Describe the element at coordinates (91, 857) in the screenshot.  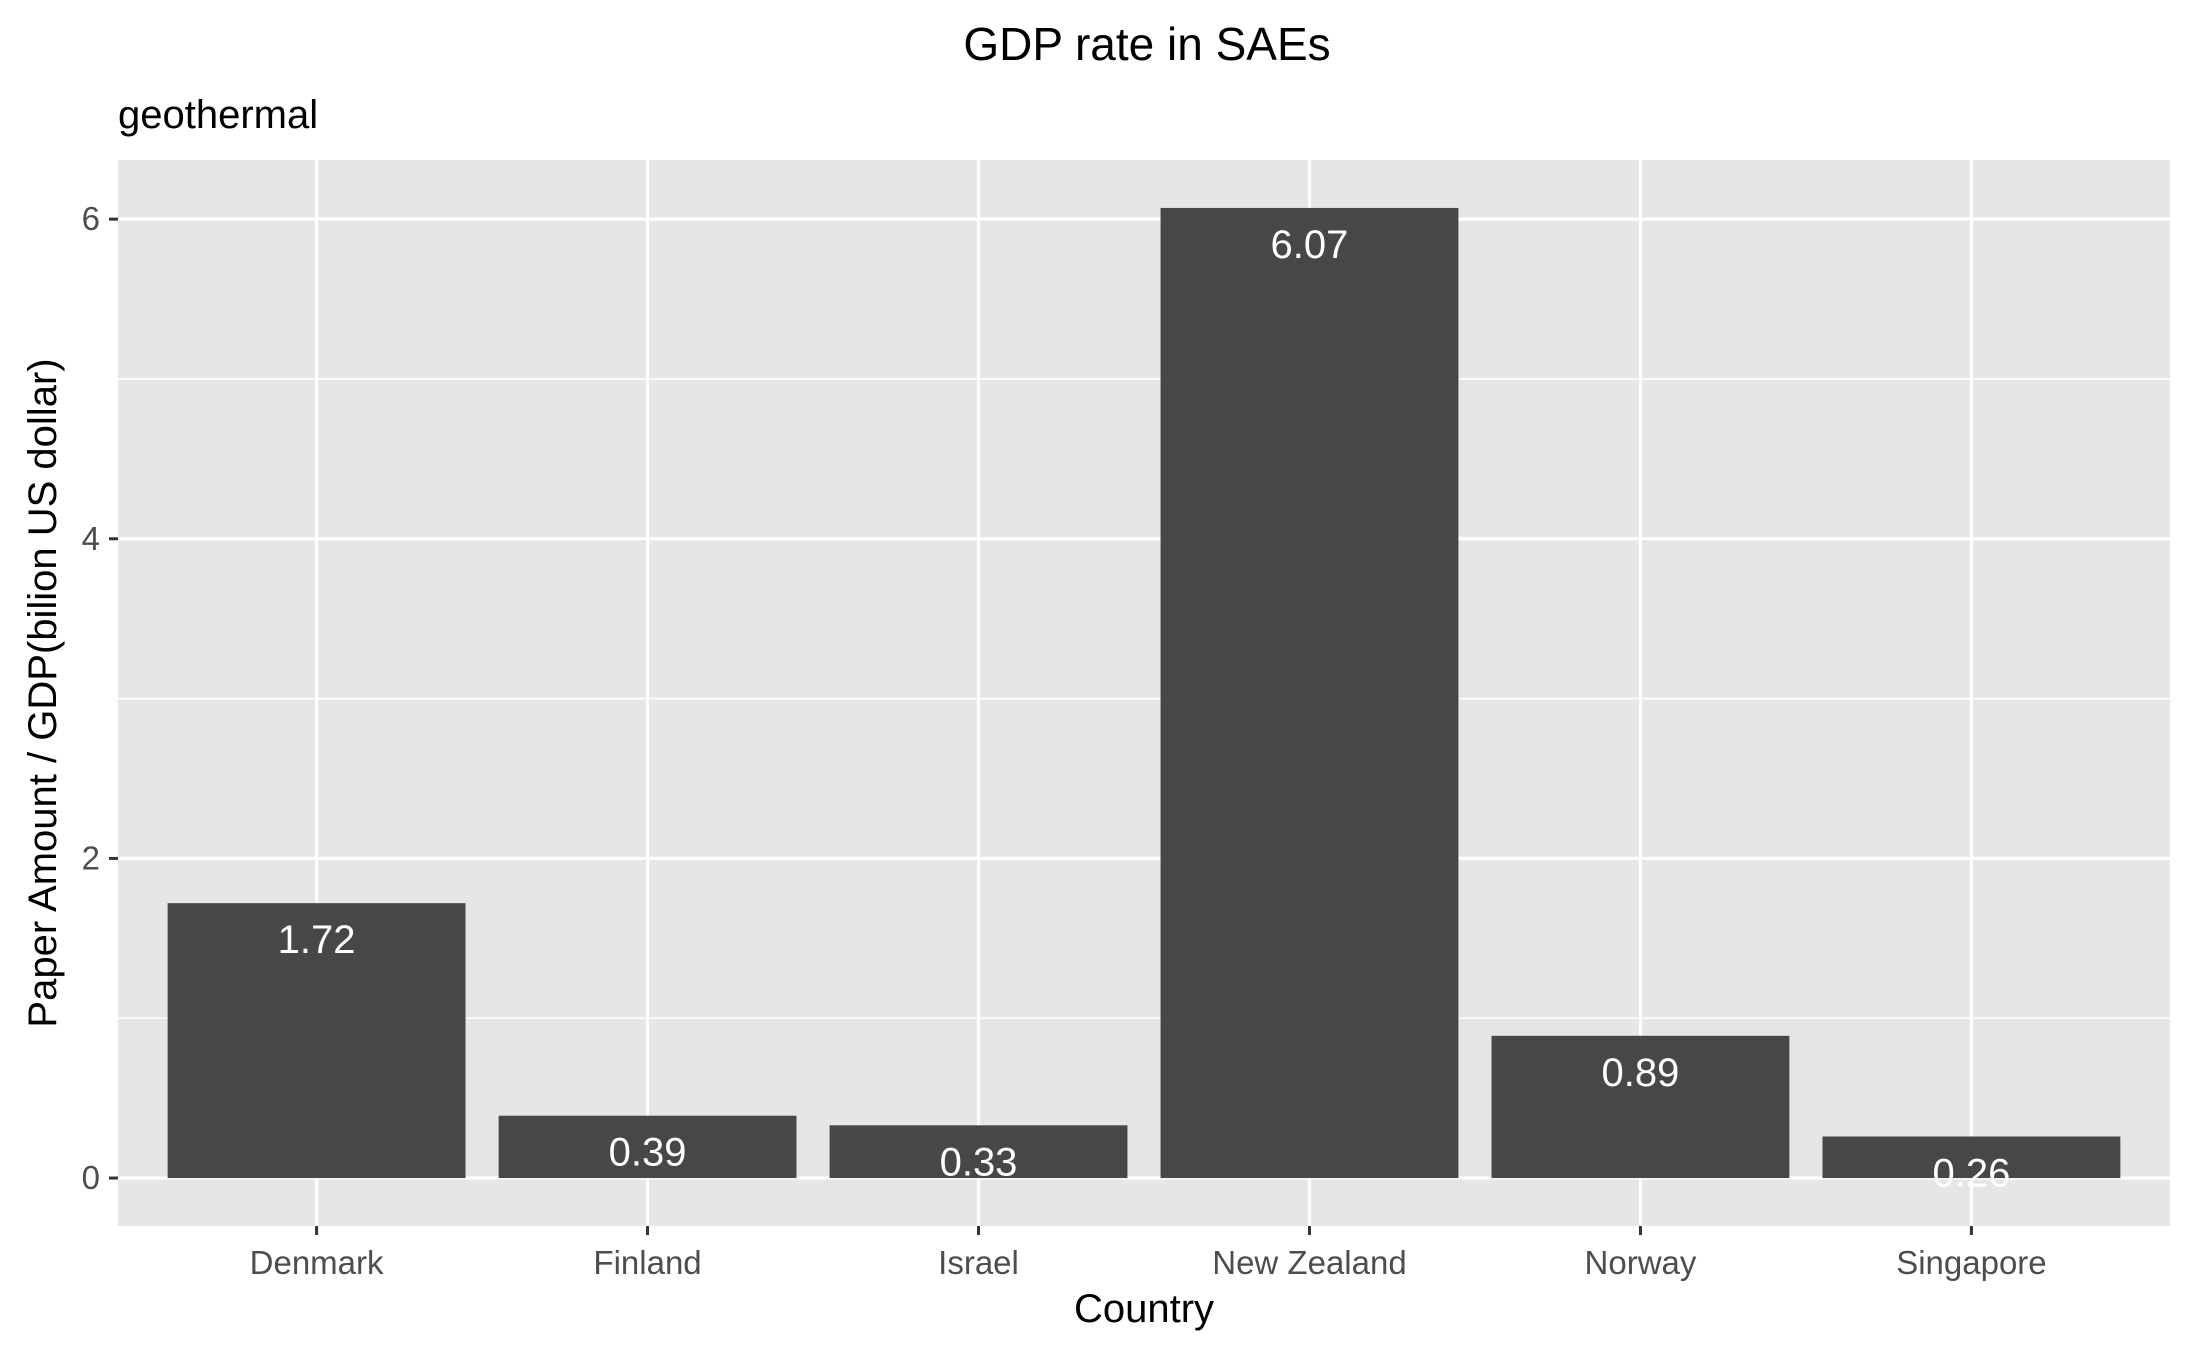
I see `y-tick-label: 2` at that location.